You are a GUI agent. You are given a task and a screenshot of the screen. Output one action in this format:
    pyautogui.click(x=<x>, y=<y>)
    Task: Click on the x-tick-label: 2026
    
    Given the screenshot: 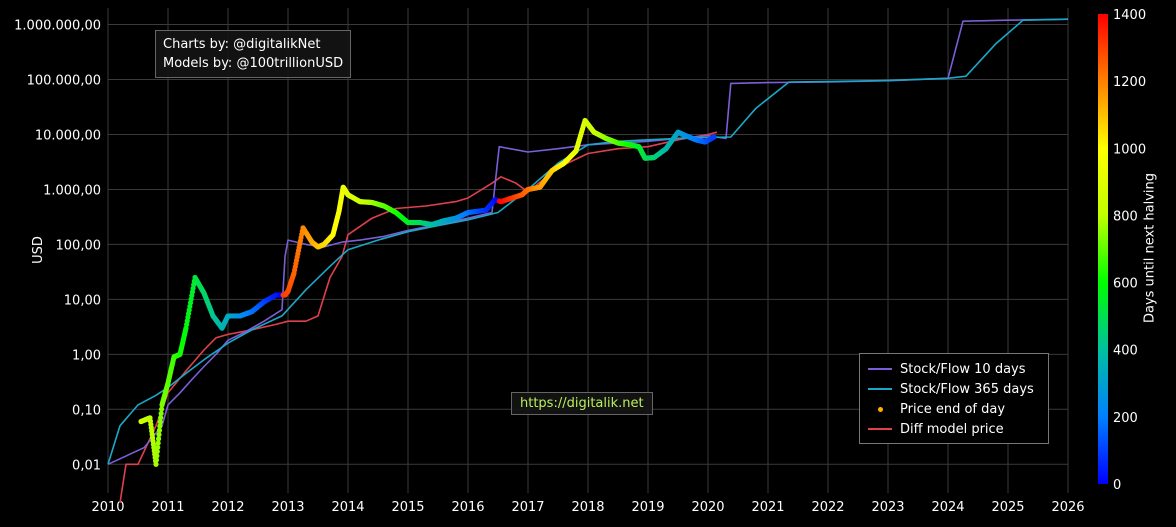 What is the action you would take?
    pyautogui.click(x=1067, y=507)
    